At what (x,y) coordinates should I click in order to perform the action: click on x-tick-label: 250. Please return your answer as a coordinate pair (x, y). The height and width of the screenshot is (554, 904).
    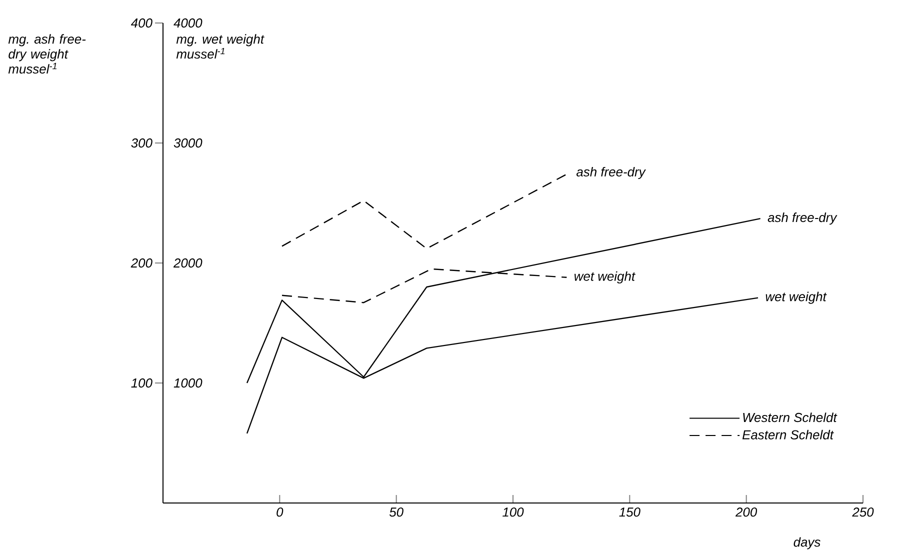
    Looking at the image, I should click on (863, 512).